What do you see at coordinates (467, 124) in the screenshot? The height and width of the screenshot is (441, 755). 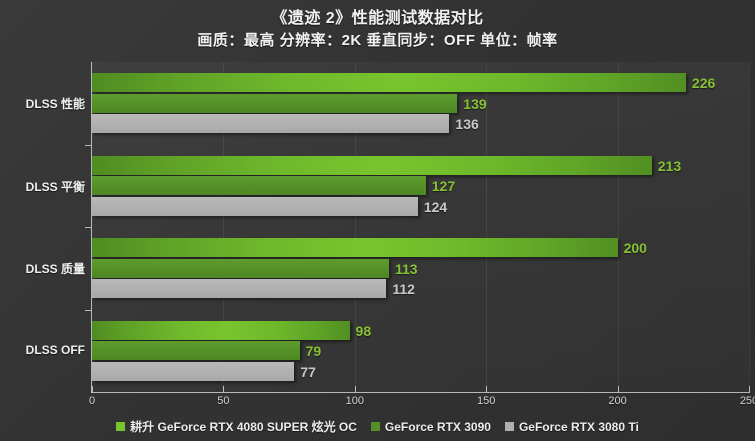 I see `bar-value-label: 136` at bounding box center [467, 124].